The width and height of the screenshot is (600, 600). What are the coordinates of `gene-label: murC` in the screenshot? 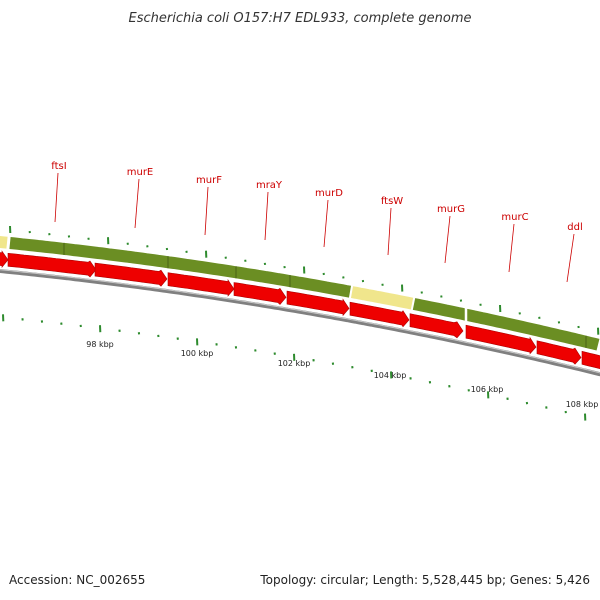 It's located at (514, 217).